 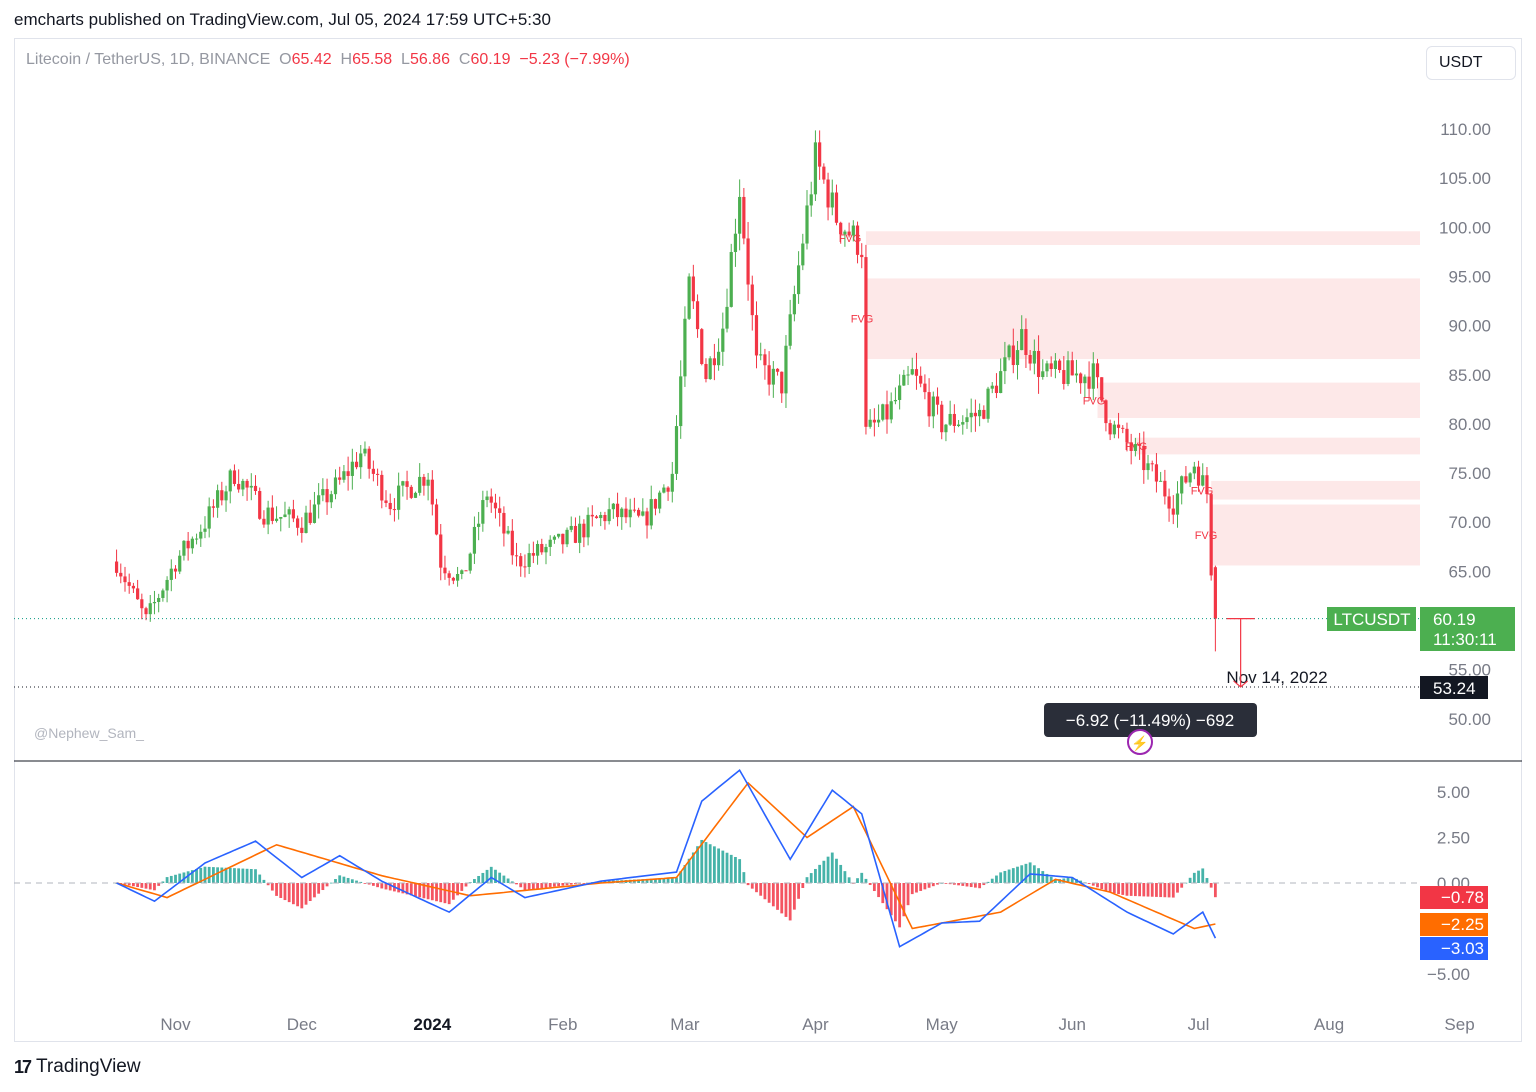 I want to click on open-label: O, so click(x=285, y=59).